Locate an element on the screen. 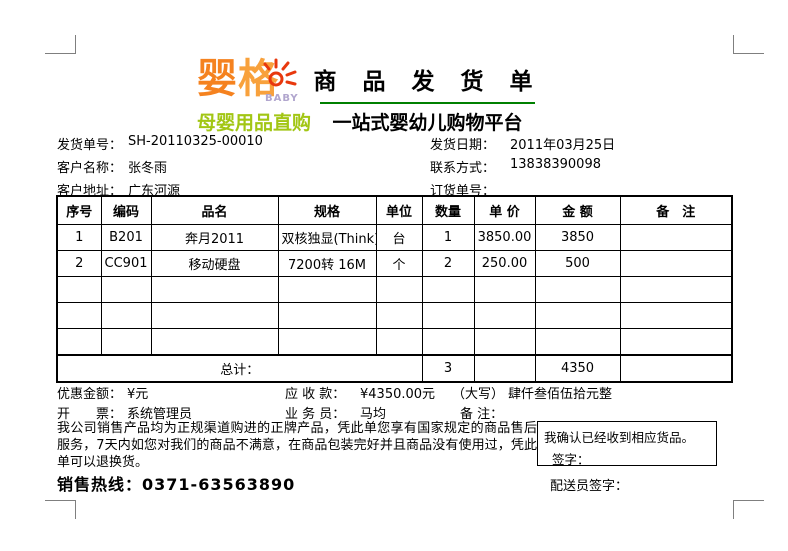 Image resolution: width=788 pixels, height=551 pixels. cell-qty: 2 is located at coordinates (448, 263).